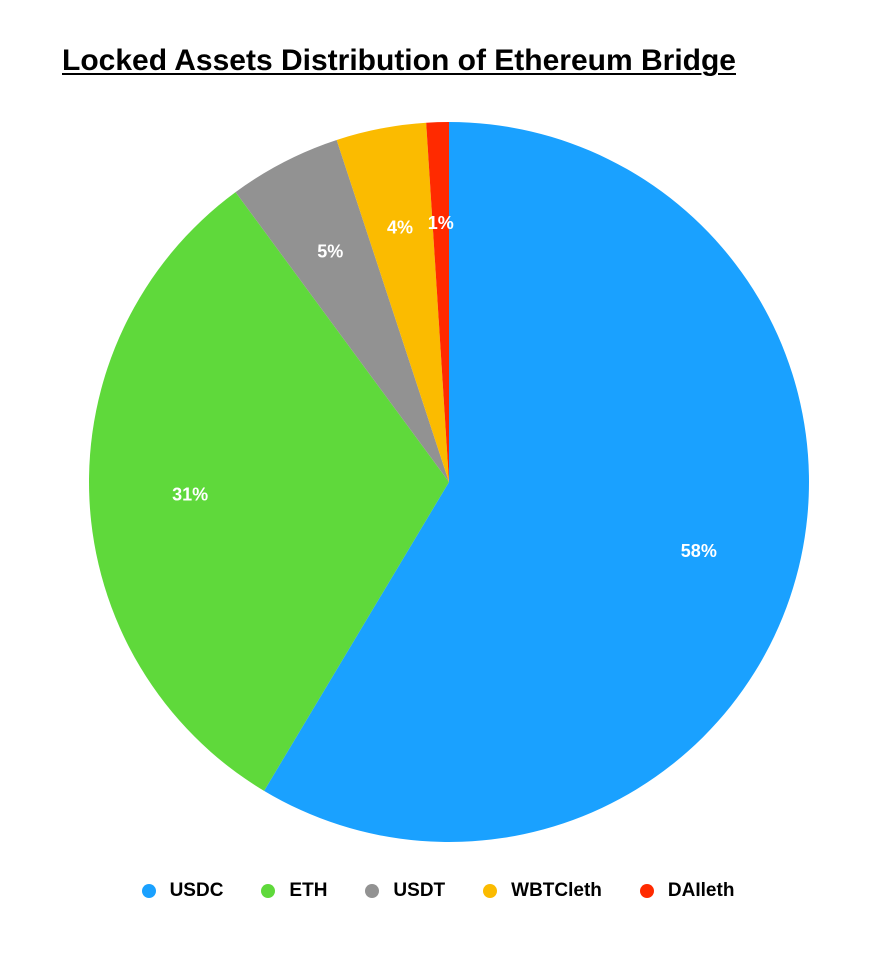 This screenshot has width=876, height=960. What do you see at coordinates (419, 890) in the screenshot?
I see `legend-label-usdt: USDT` at bounding box center [419, 890].